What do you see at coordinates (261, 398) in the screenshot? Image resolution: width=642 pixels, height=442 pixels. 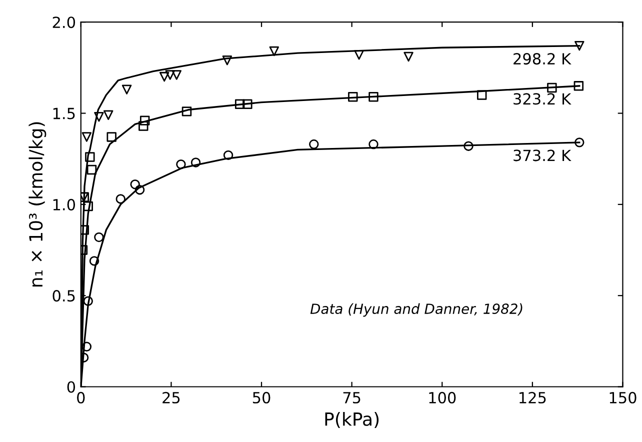 I see `x-tick-label: 50` at bounding box center [261, 398].